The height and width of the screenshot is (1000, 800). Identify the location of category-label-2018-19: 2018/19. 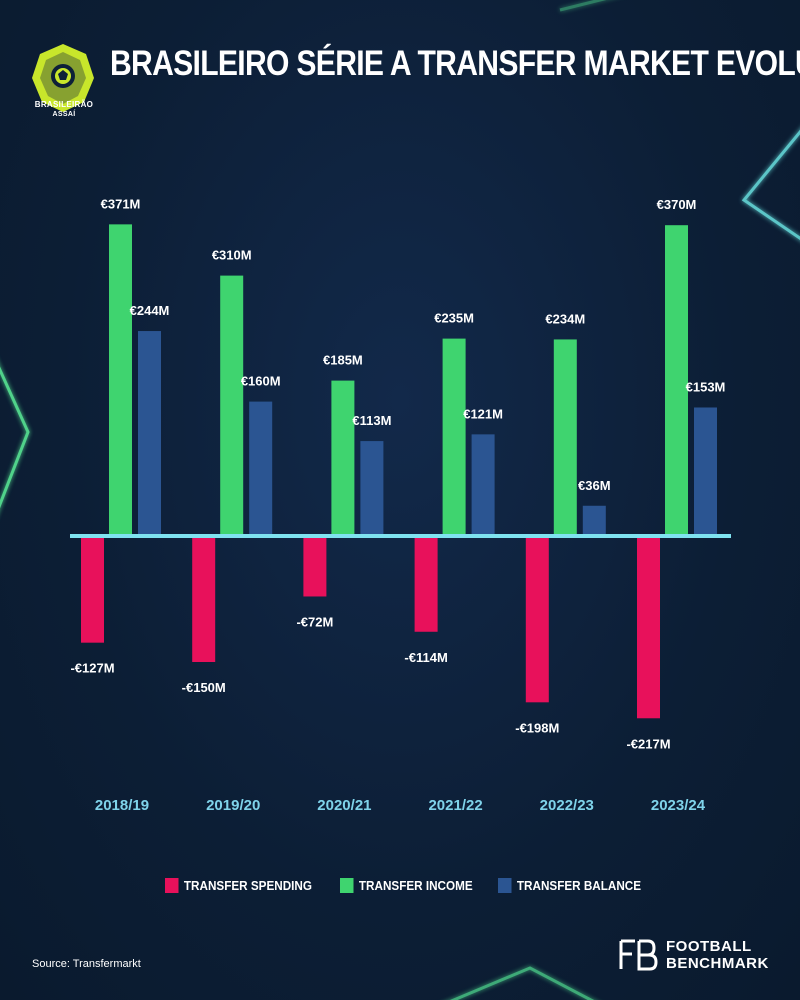
(122, 805).